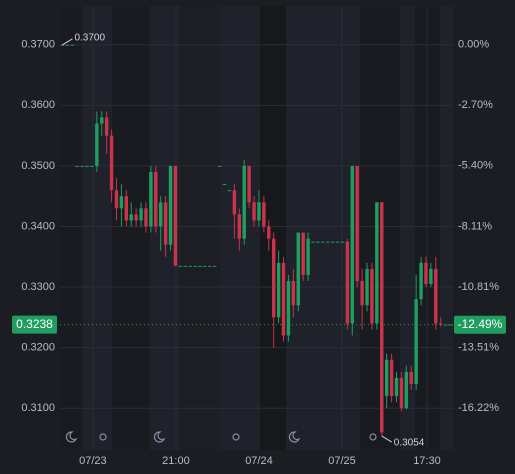  What do you see at coordinates (38, 45) in the screenshot?
I see `y-tick-label: 0.3700` at bounding box center [38, 45].